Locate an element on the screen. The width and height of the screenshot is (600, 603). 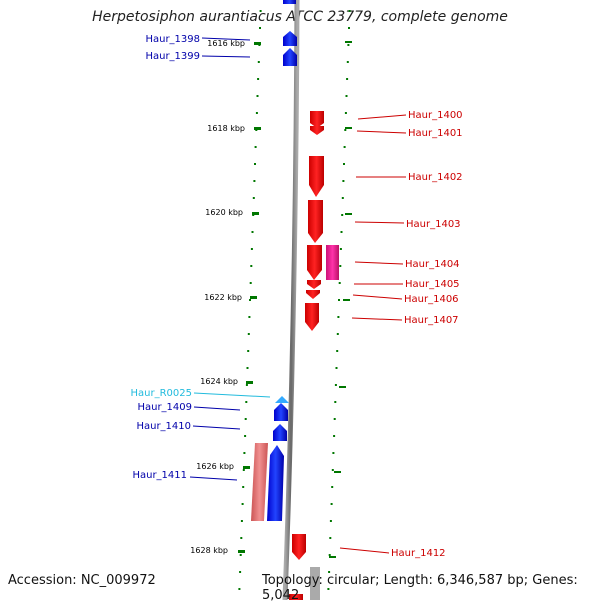
gene-label: Haur_1412 is located at coordinates (418, 553).